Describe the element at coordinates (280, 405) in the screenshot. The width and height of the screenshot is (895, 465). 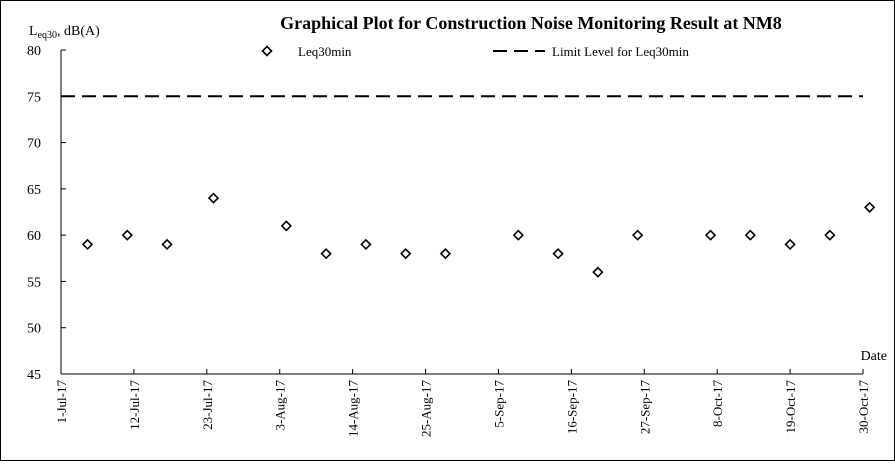
I see `x-tick-label: 3-Aug-17` at that location.